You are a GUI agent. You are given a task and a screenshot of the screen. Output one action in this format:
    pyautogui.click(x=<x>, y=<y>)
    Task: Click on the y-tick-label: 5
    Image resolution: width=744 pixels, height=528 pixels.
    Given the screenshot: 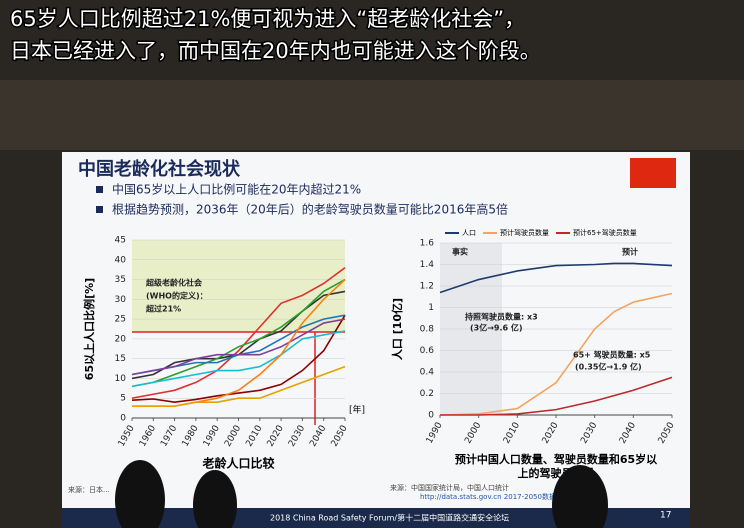 What is the action you would take?
    pyautogui.click(x=123, y=399)
    